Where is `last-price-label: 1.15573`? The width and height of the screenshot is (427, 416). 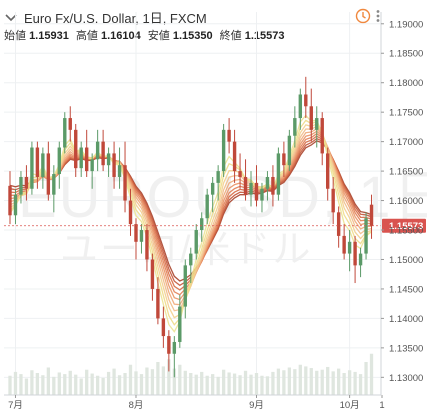
last-price-label: 1.15573 is located at coordinates (406, 226).